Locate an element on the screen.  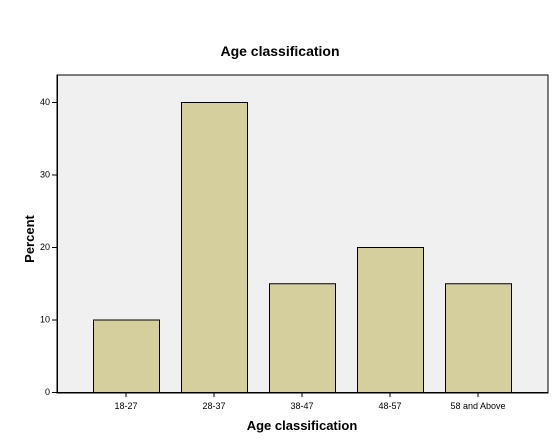
y-tick-label: 20 is located at coordinates (45, 247).